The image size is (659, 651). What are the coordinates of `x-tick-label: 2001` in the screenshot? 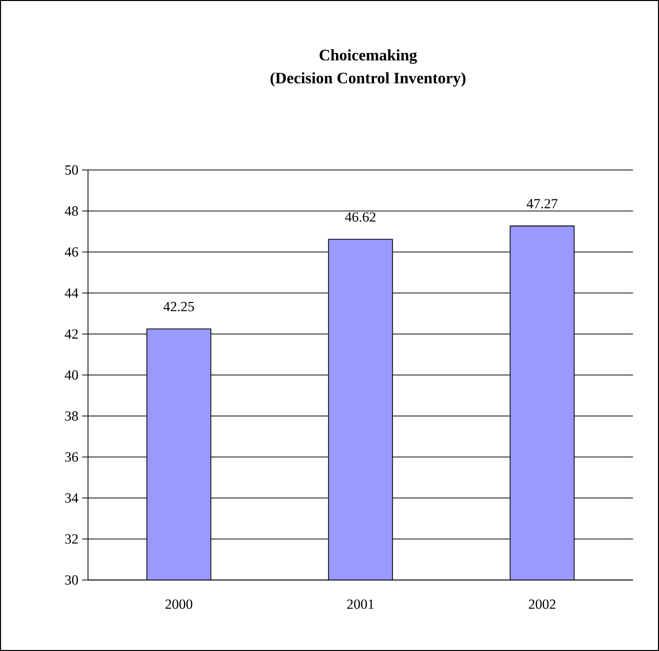 It's located at (360, 604).